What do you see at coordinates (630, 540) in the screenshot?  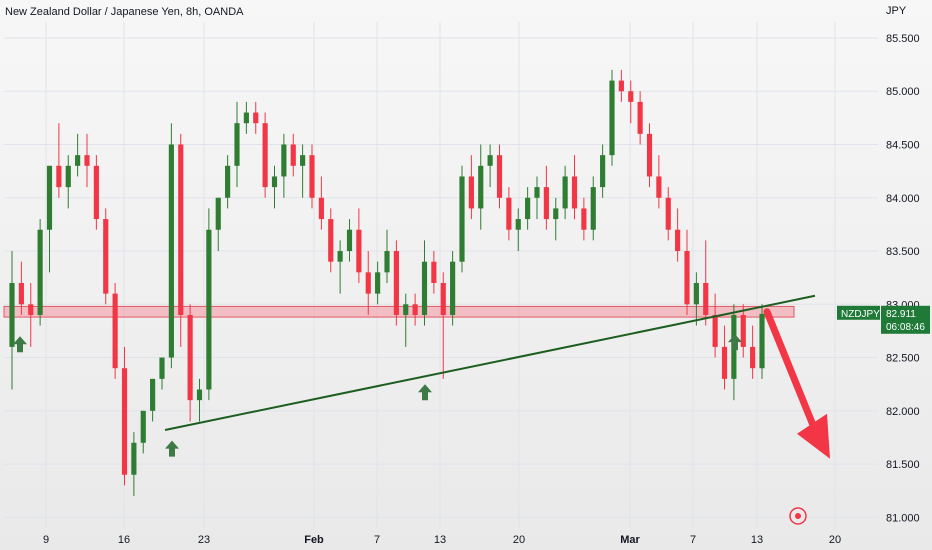 I see `x-tick-label: Mar` at bounding box center [630, 540].